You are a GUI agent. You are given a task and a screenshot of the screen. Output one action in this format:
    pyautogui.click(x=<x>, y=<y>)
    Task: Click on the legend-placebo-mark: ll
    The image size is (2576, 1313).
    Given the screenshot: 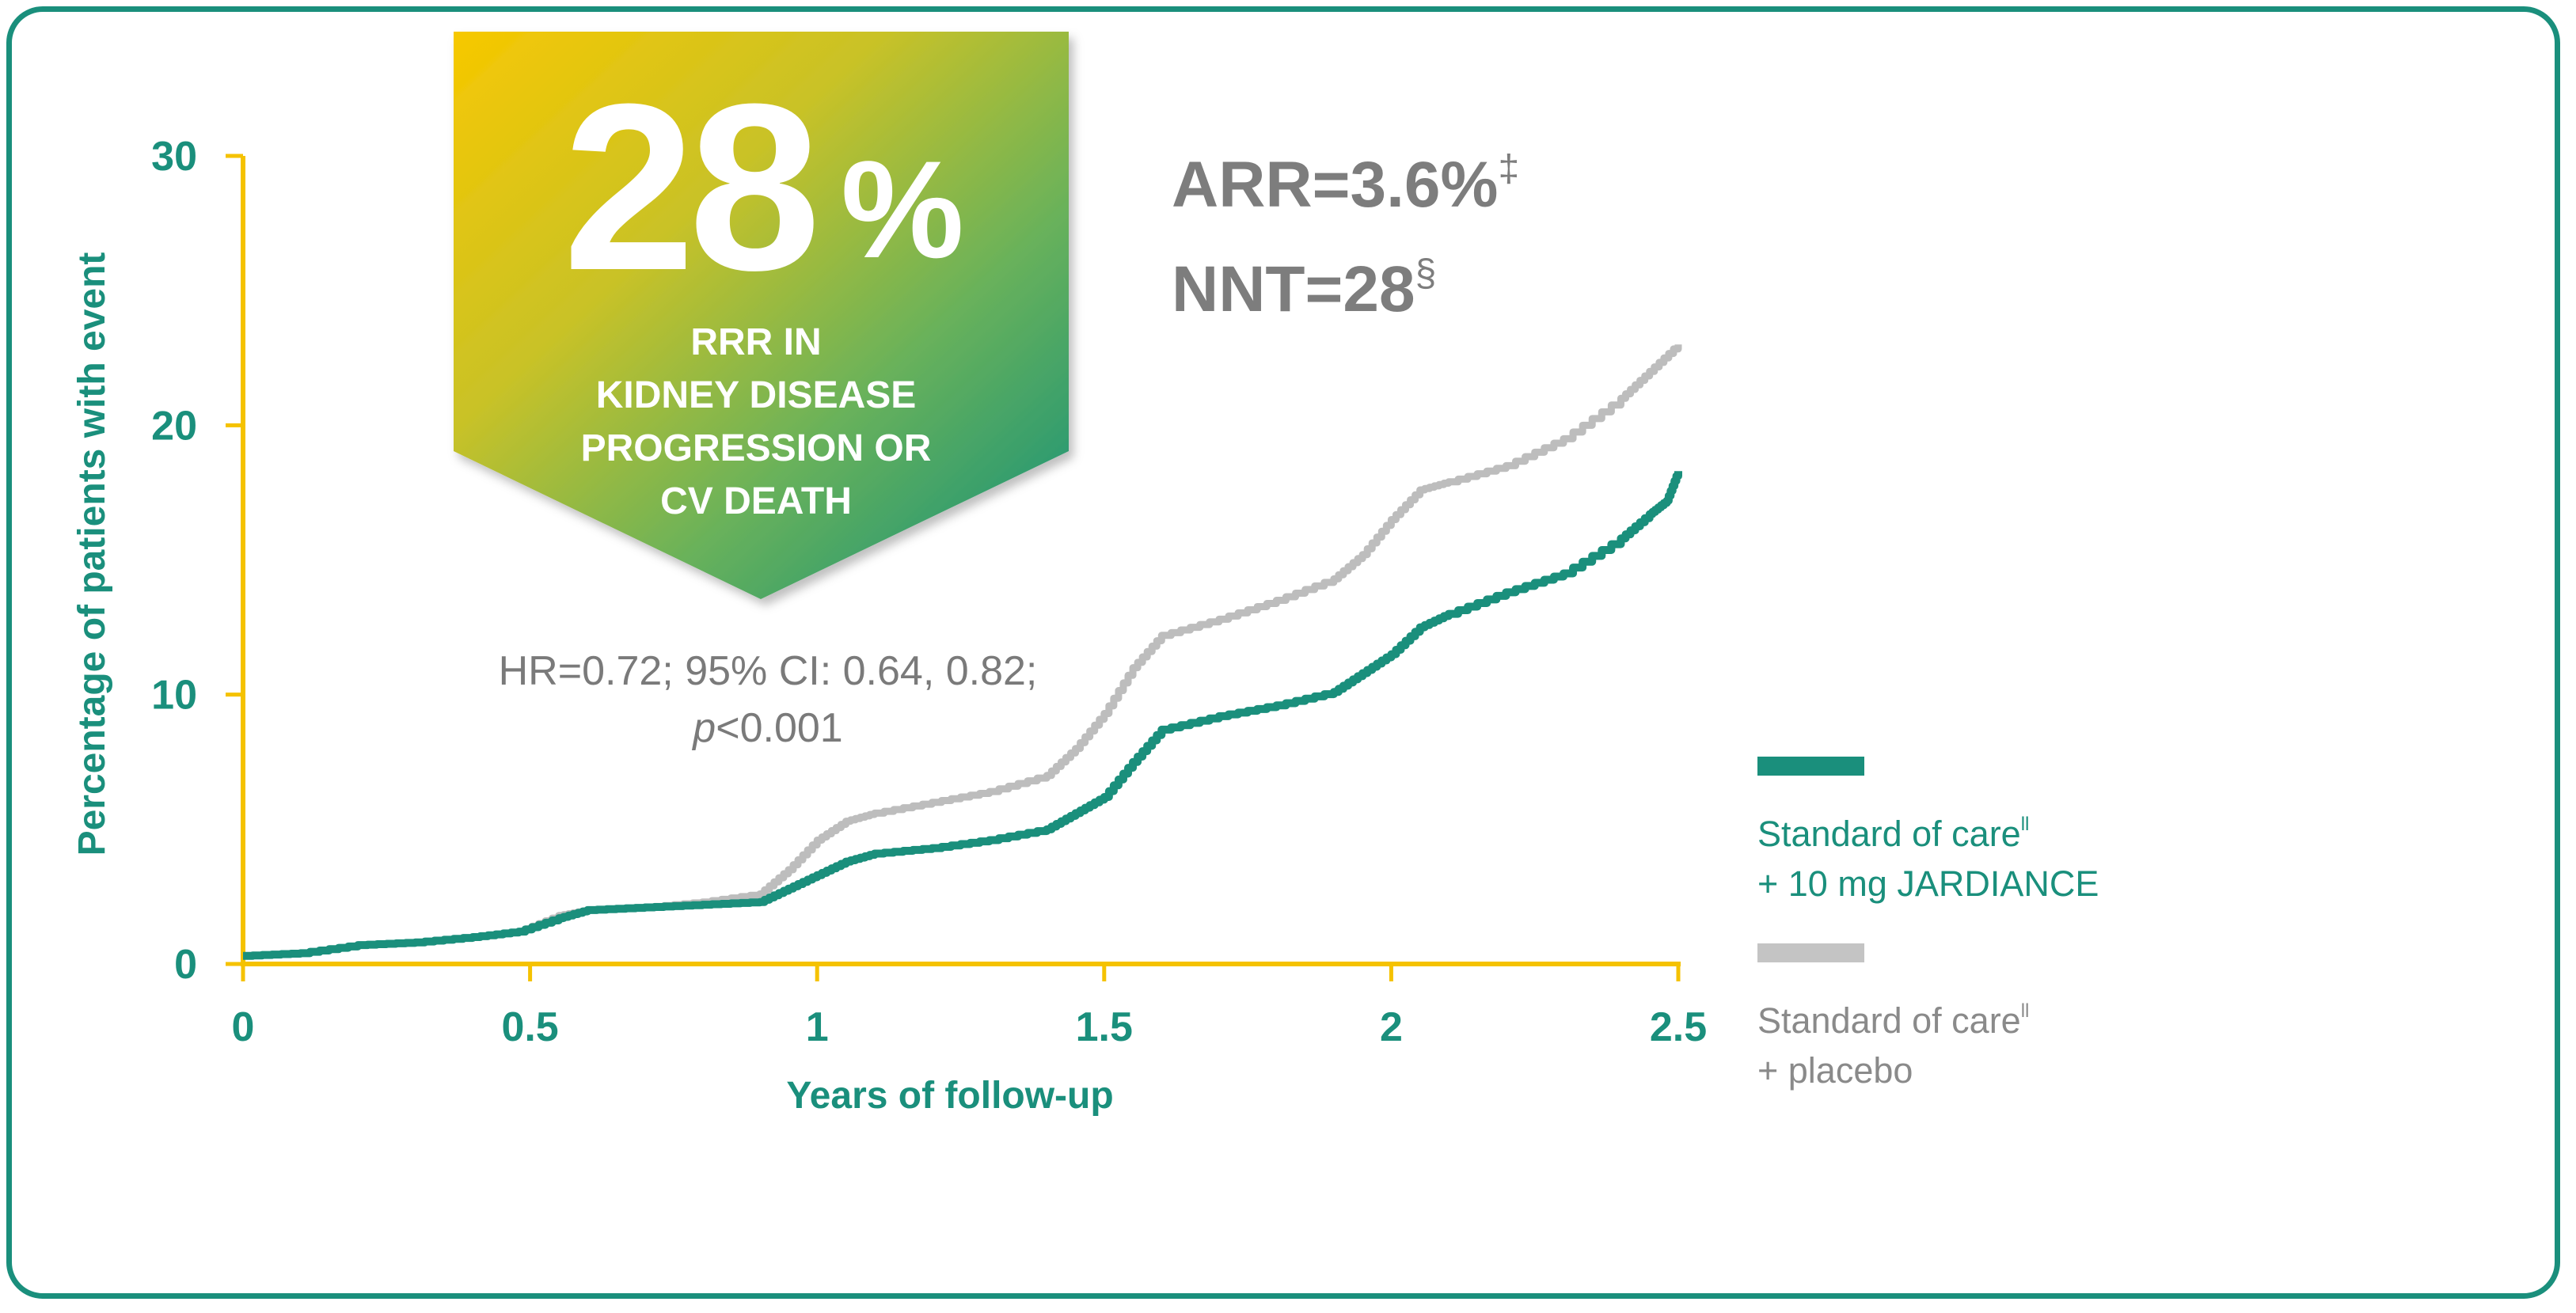 What is the action you would take?
    pyautogui.click(x=2025, y=1011)
    